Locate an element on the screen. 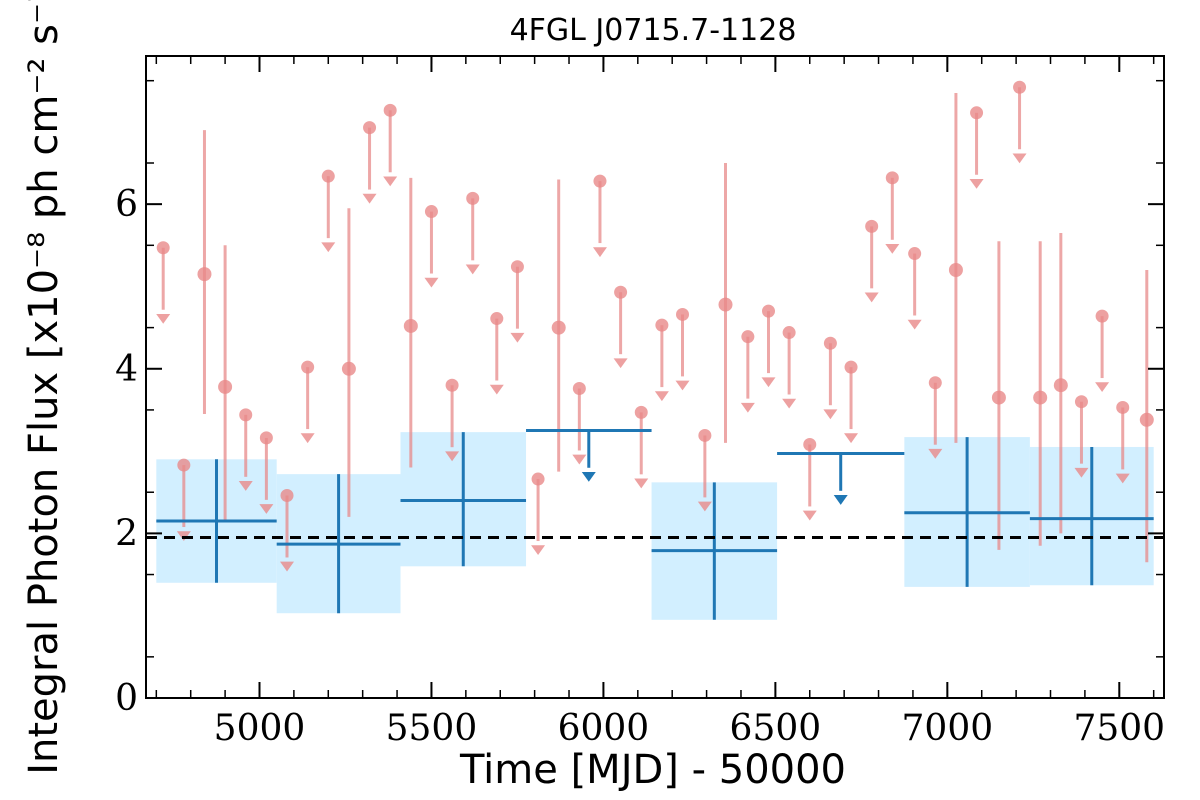  x-axis-label: Time [MJD] - 50000 is located at coordinates (652, 770).